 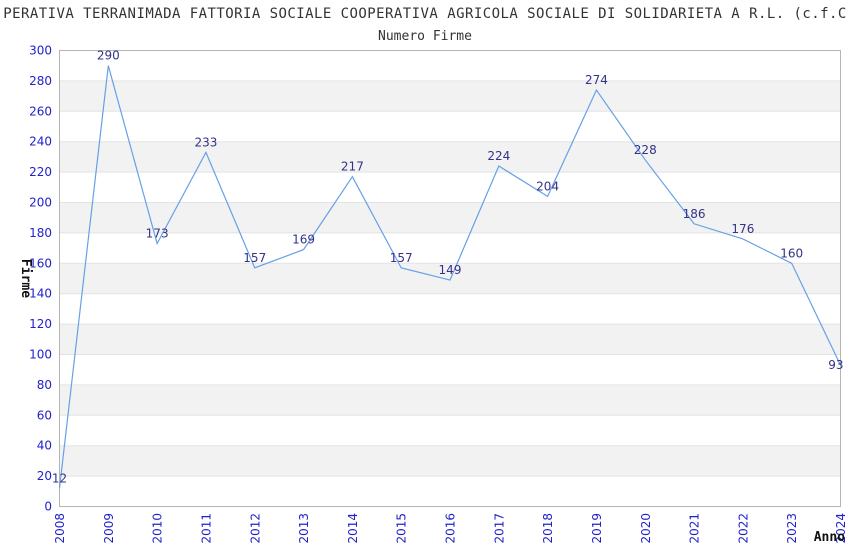 What do you see at coordinates (255, 528) in the screenshot?
I see `x-tick-label: 2012` at bounding box center [255, 528].